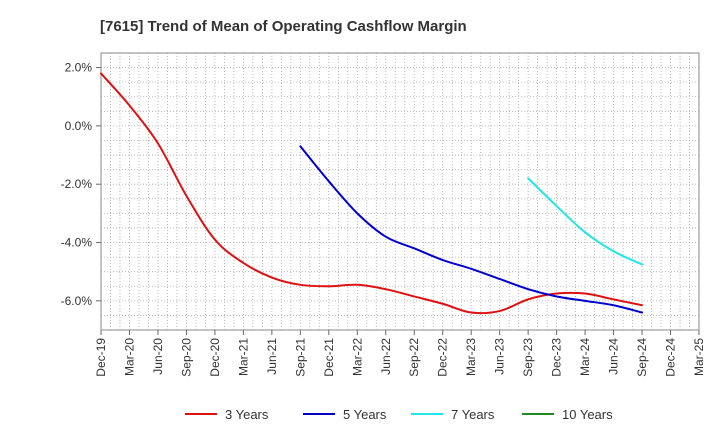 The image size is (720, 440). I want to click on y-tick-label: -2.0%, so click(77, 184).